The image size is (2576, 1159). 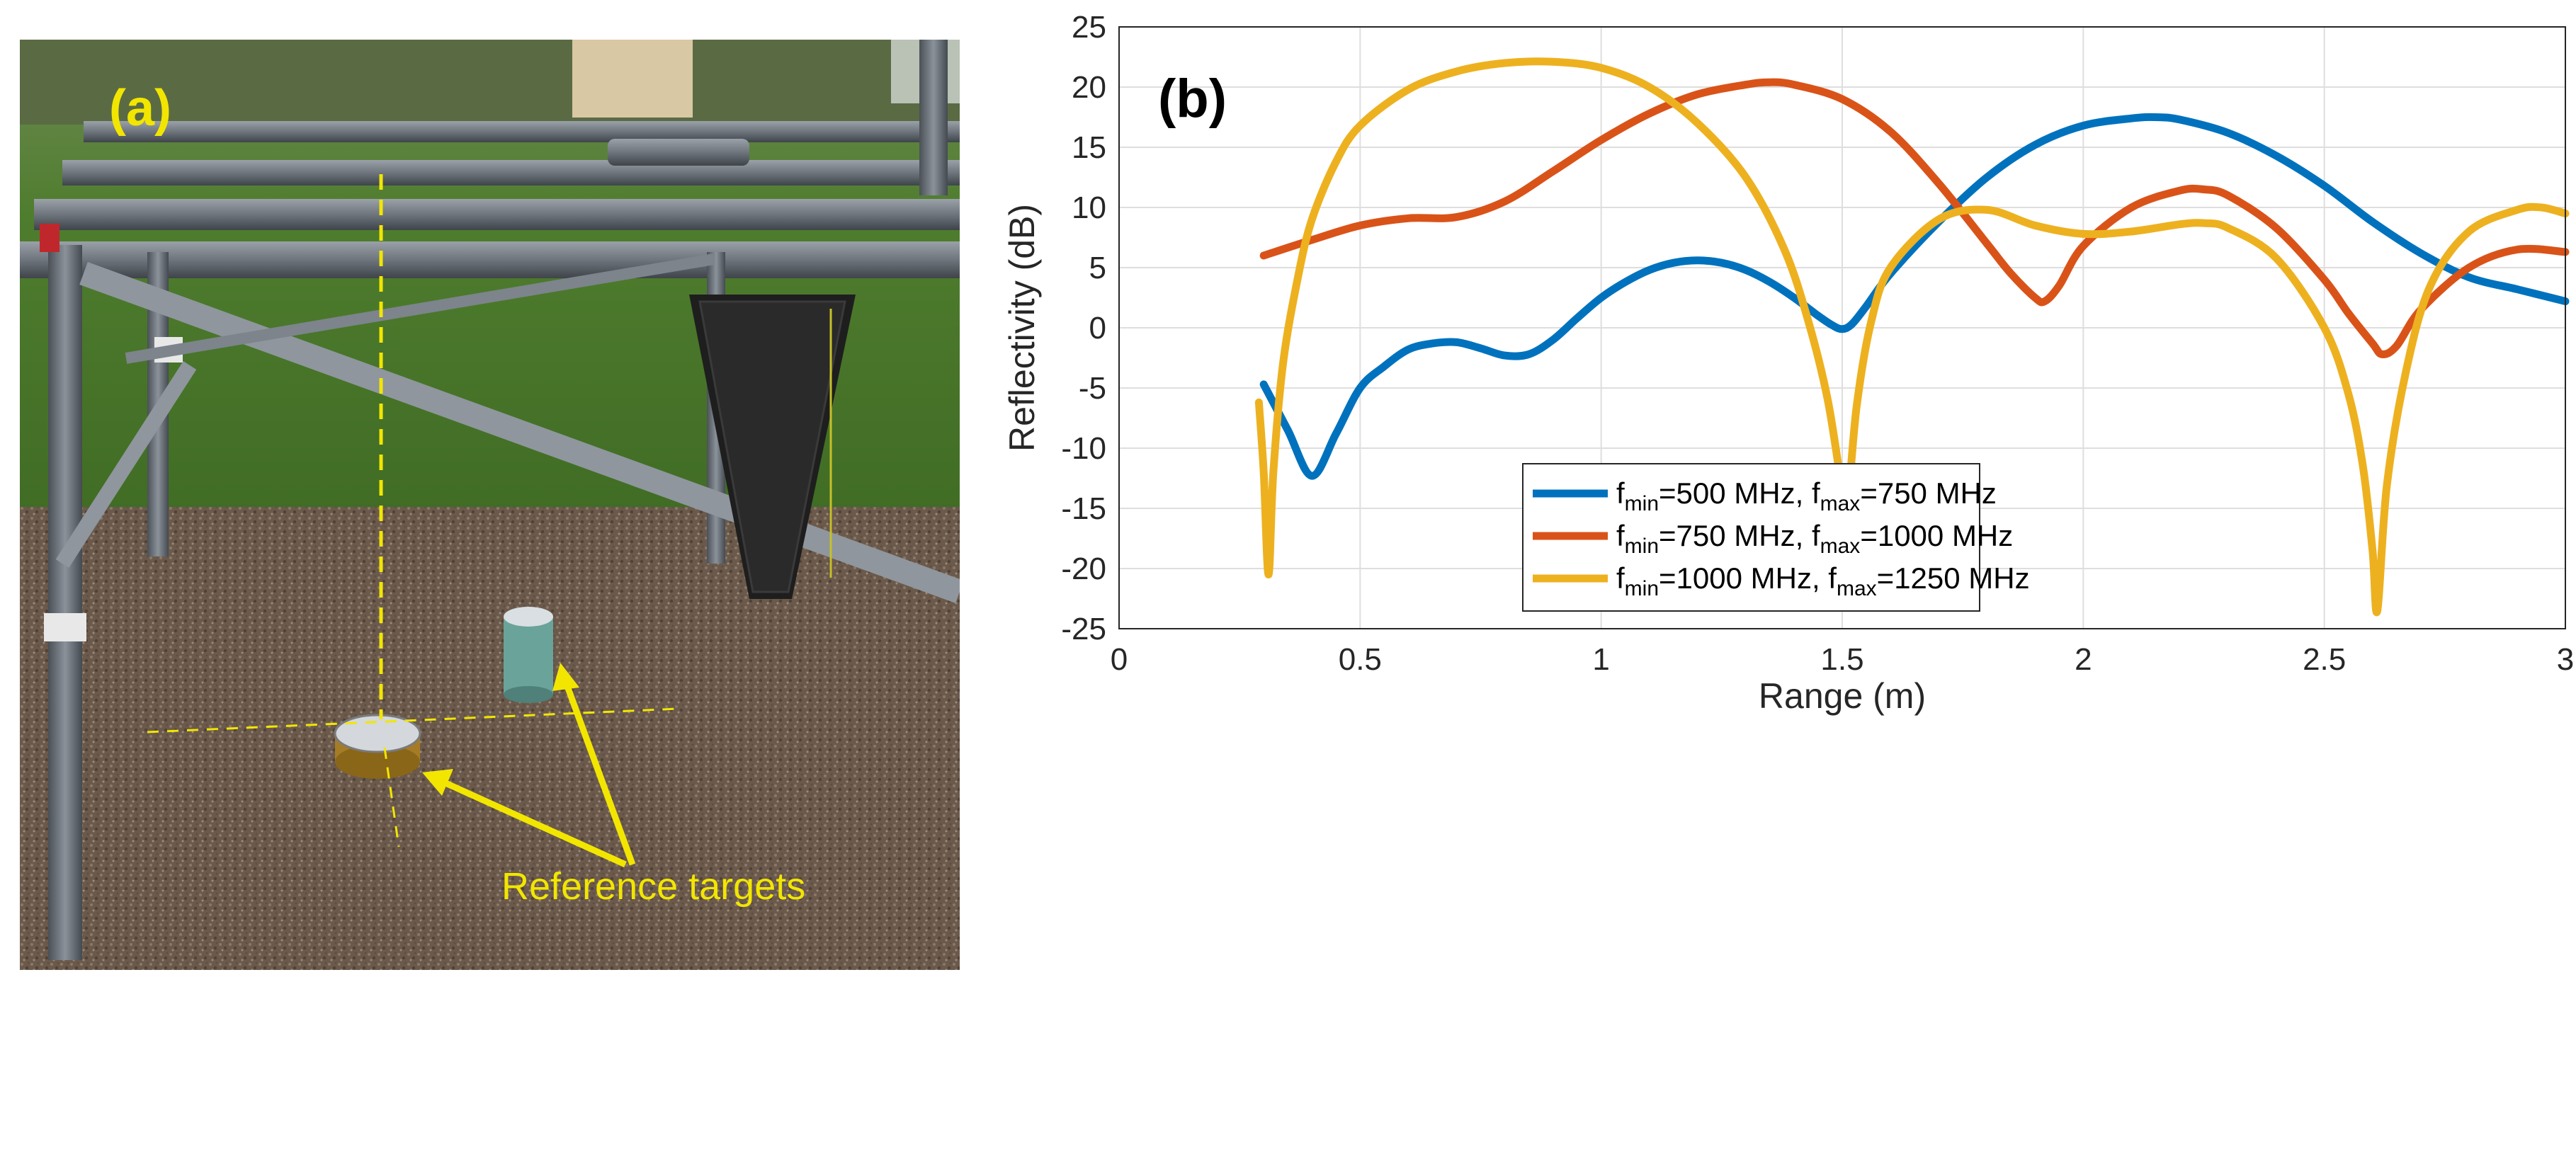 What do you see at coordinates (1089, 148) in the screenshot?
I see `y-tick-label: 15` at bounding box center [1089, 148].